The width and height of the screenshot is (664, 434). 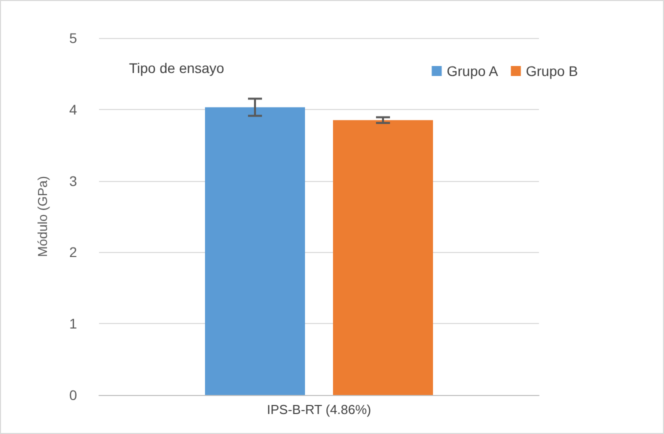 I want to click on x-tick-label: IPS-B-RT (4.86%), so click(x=319, y=409).